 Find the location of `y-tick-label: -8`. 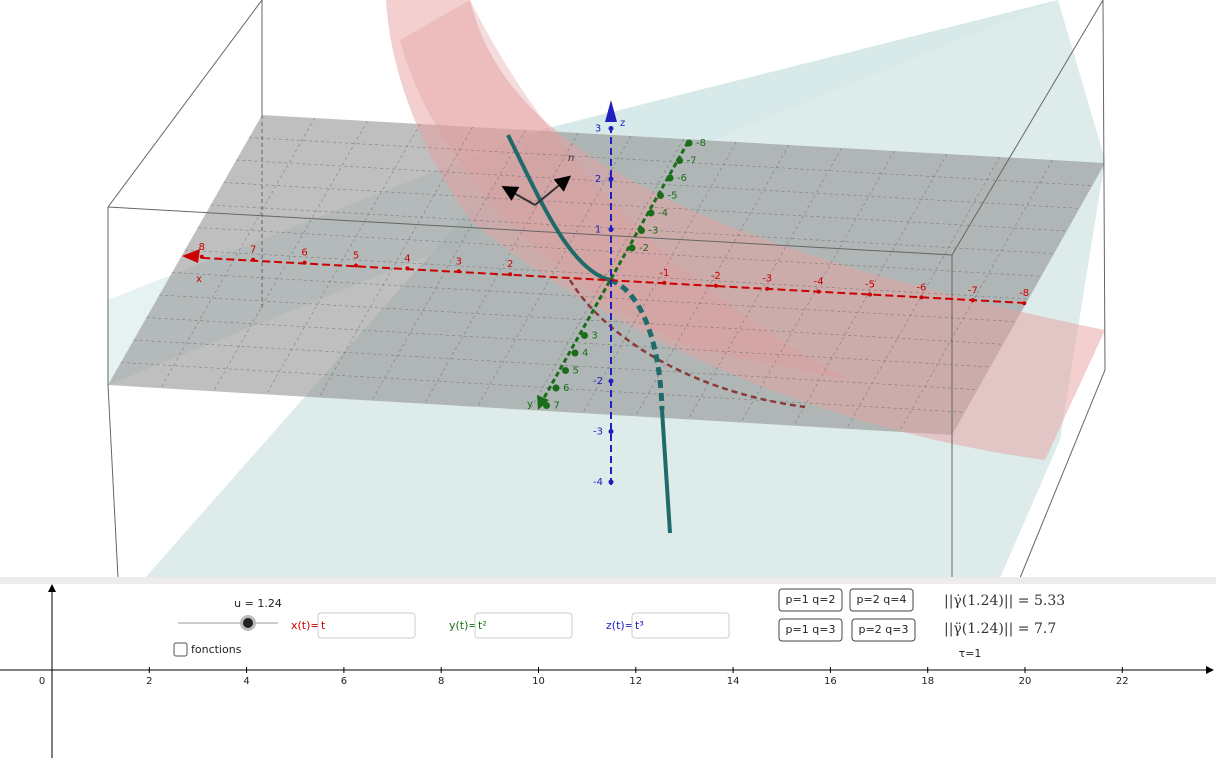

y-tick-label: -8 is located at coordinates (701, 143).